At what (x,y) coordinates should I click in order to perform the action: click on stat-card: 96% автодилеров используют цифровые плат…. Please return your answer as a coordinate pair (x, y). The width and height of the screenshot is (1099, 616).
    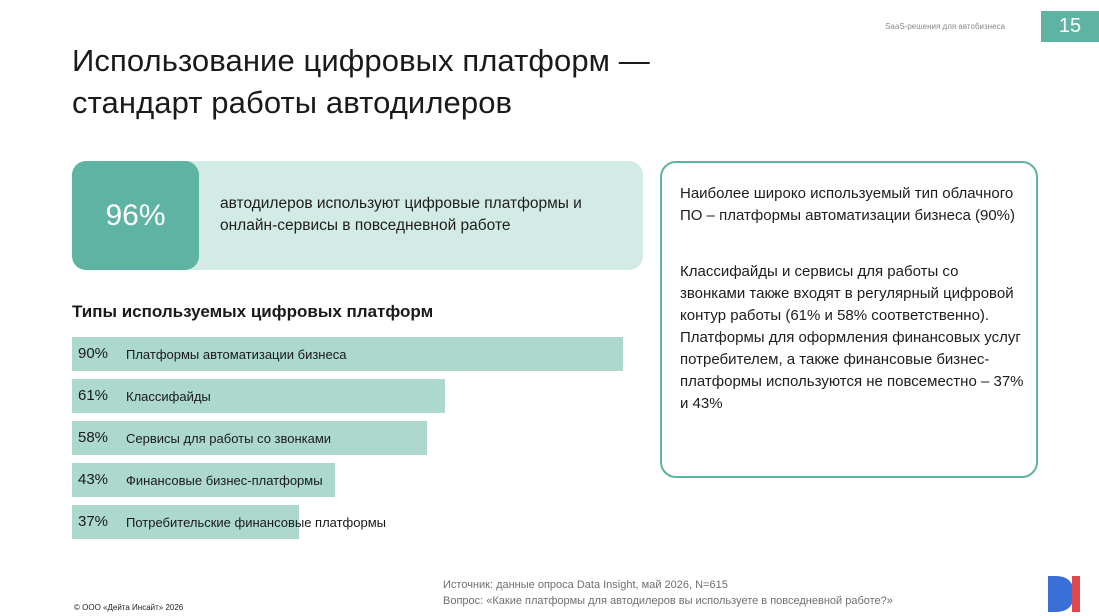
    Looking at the image, I should click on (357, 215).